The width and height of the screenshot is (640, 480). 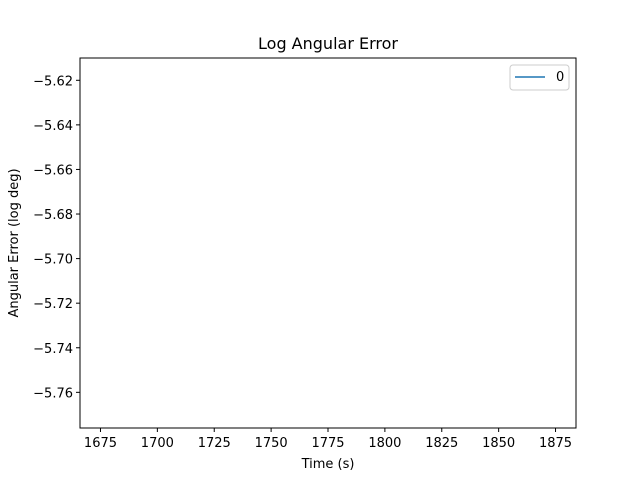 What do you see at coordinates (100, 443) in the screenshot?
I see `x-tick-label: 1675` at bounding box center [100, 443].